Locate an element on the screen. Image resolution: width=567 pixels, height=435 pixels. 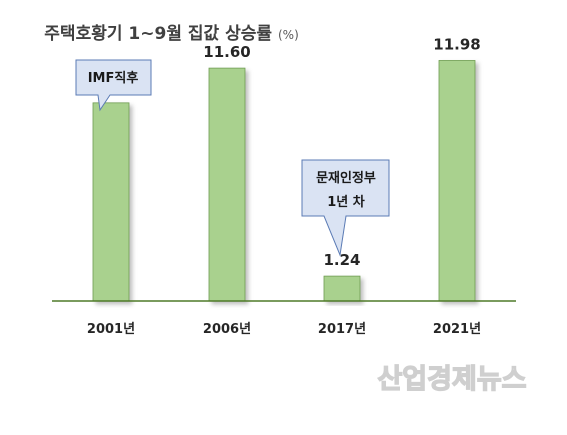
value-label-3: 1.24 is located at coordinates (341, 260).